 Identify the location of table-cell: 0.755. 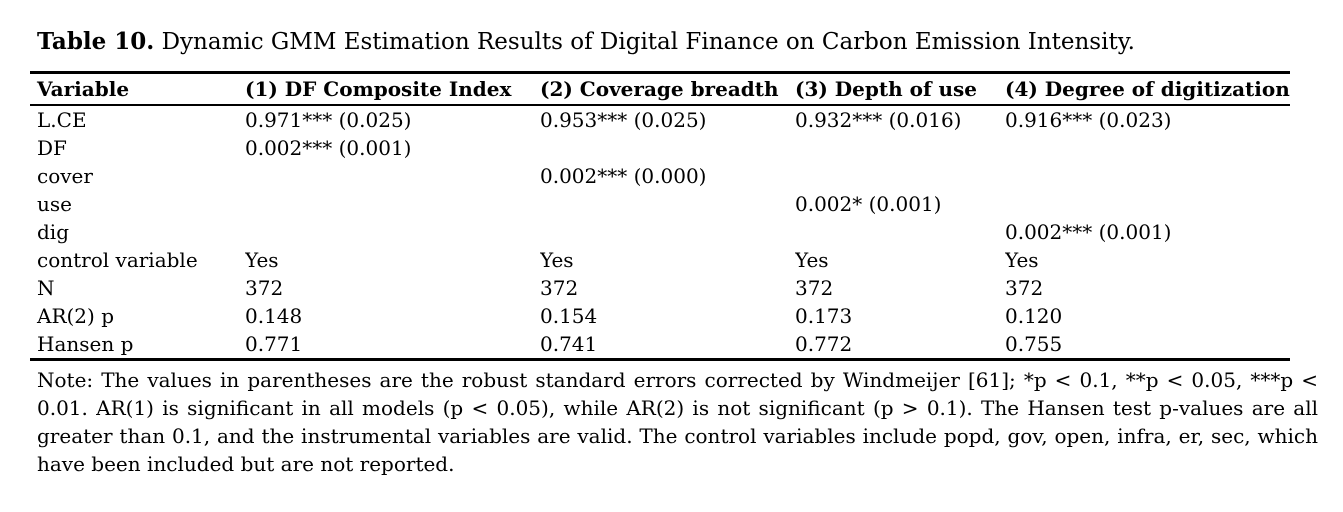
(1034, 344).